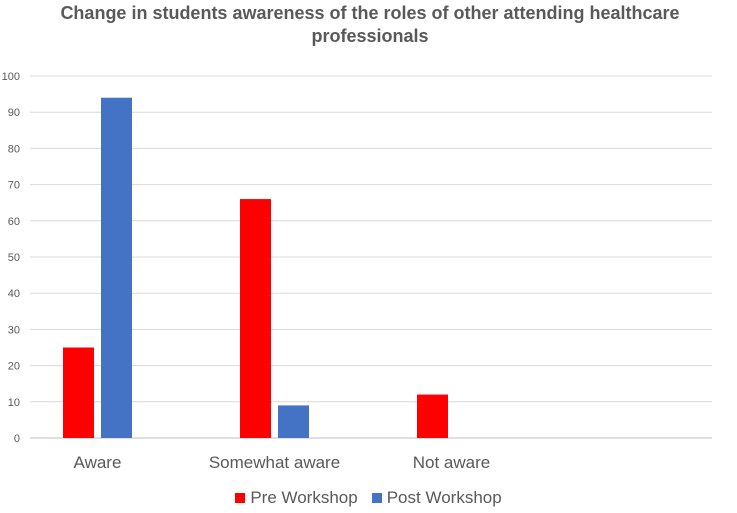  What do you see at coordinates (274, 462) in the screenshot?
I see `x-category-label: Somewhat aware` at bounding box center [274, 462].